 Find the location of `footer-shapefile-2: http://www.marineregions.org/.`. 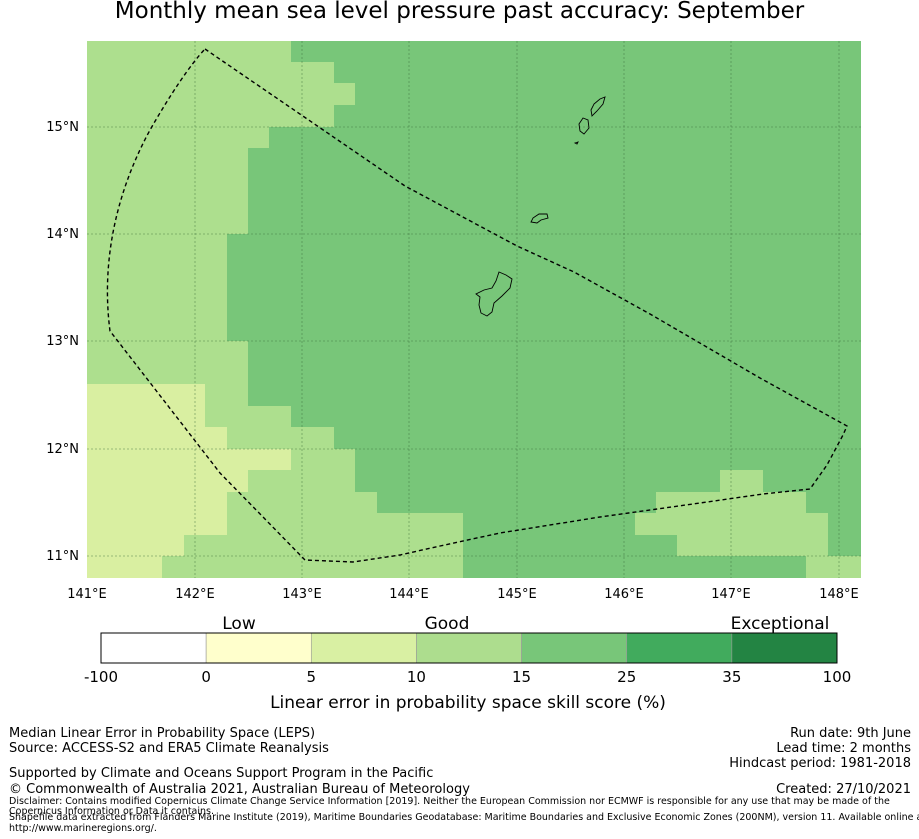

footer-shapefile-2: http://www.marineregions.org/. is located at coordinates (83, 828).